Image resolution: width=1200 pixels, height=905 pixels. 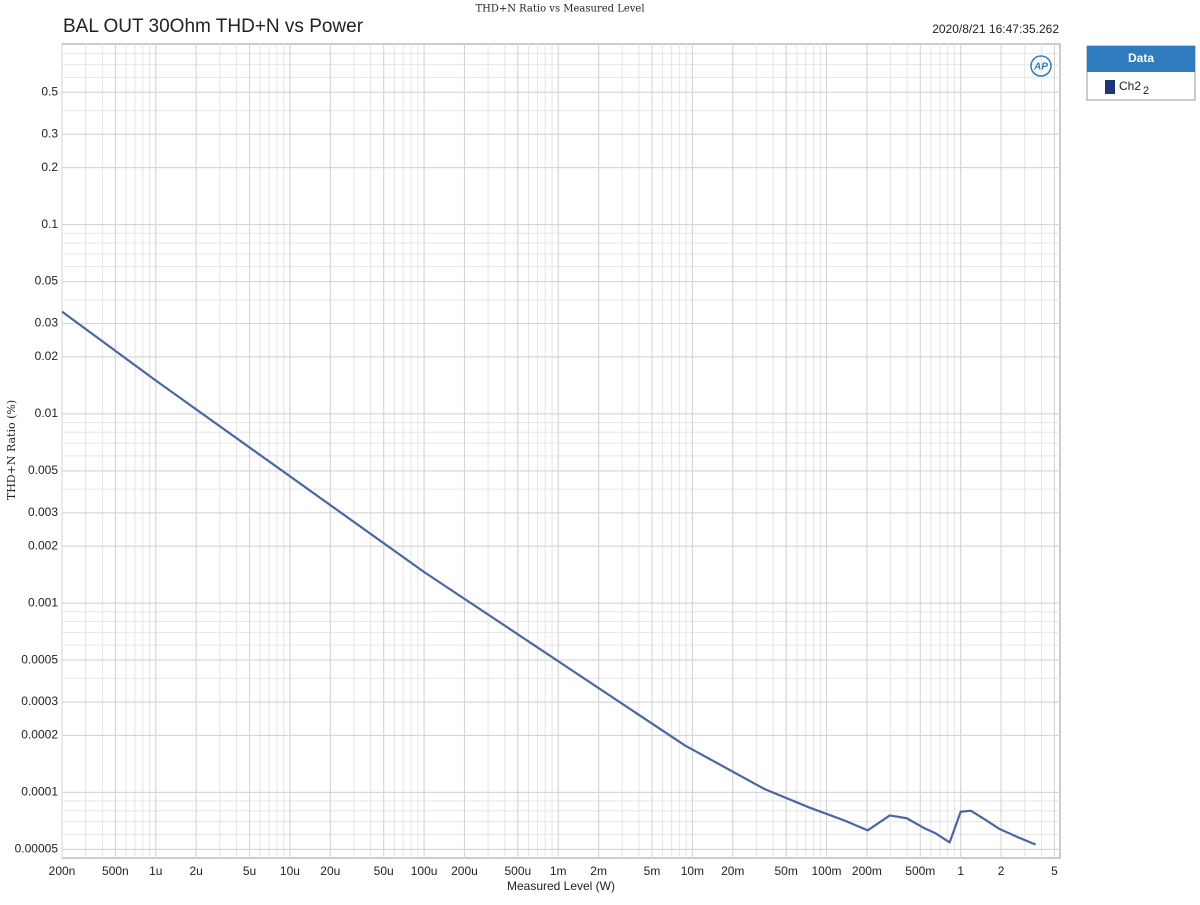 What do you see at coordinates (1146, 91) in the screenshot?
I see `legend-note: 2` at bounding box center [1146, 91].